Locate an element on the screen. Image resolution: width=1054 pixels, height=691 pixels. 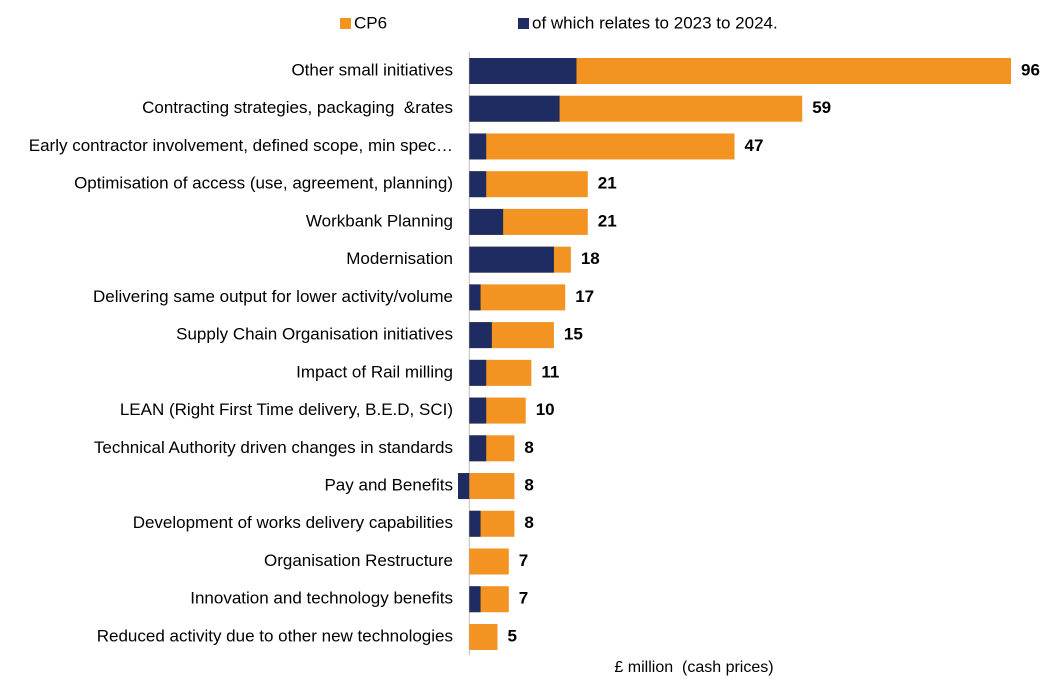
legend-label: of which relates to 2023 to 2024. is located at coordinates (655, 22).